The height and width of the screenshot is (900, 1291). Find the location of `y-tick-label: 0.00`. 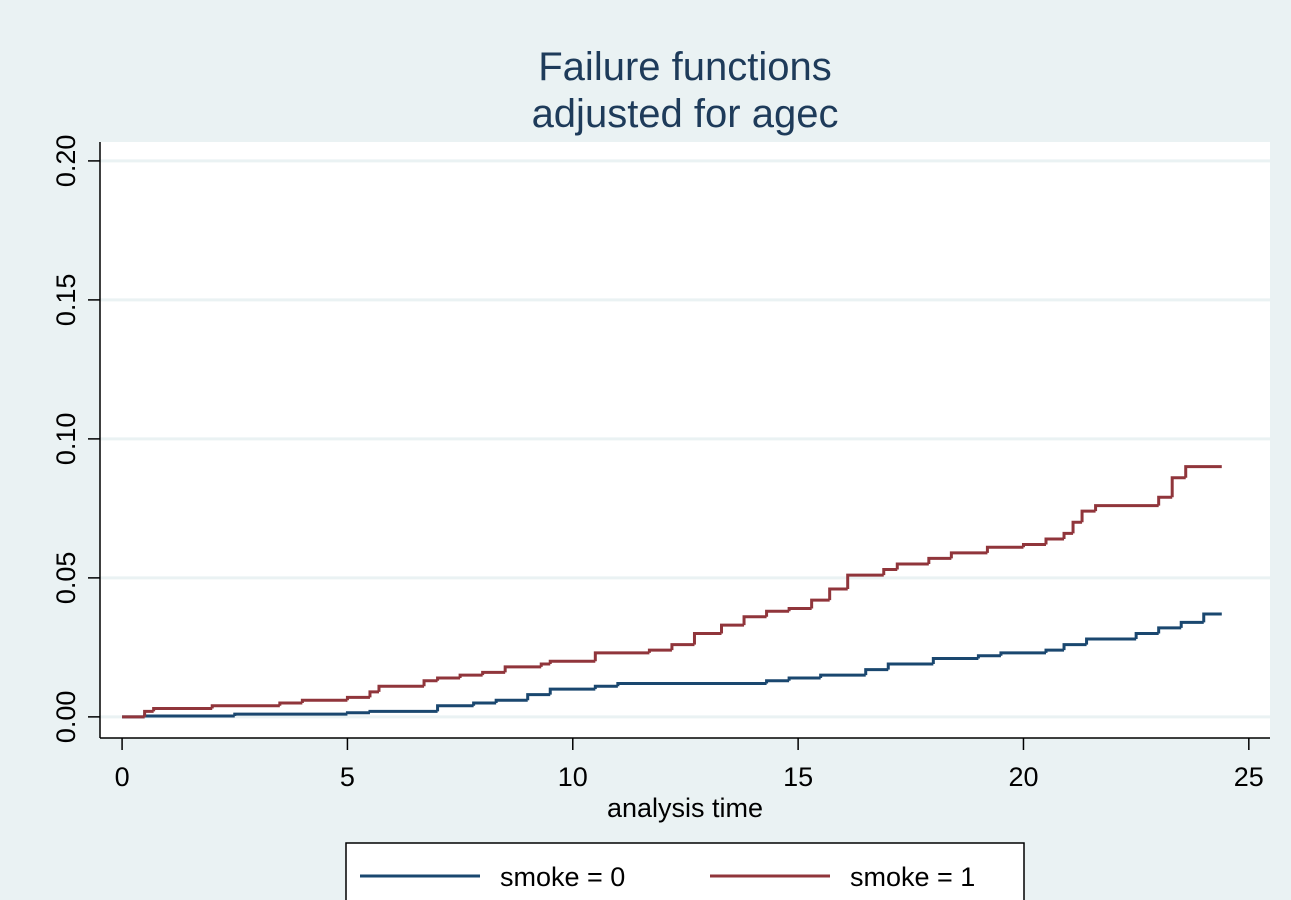

y-tick-label: 0.00 is located at coordinates (66, 717).